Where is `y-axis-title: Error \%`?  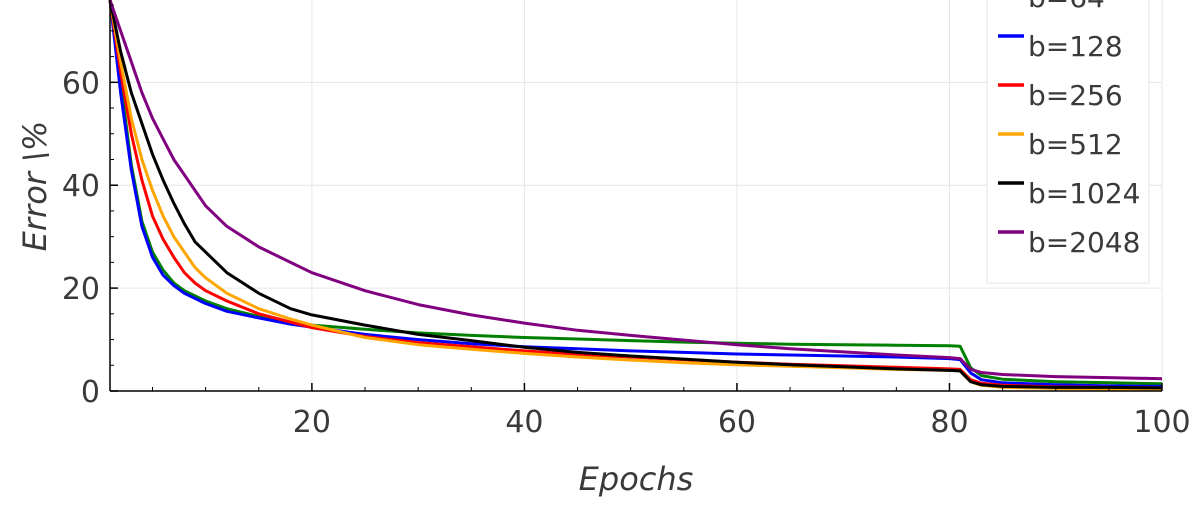
y-axis-title: Error \% is located at coordinates (35, 186).